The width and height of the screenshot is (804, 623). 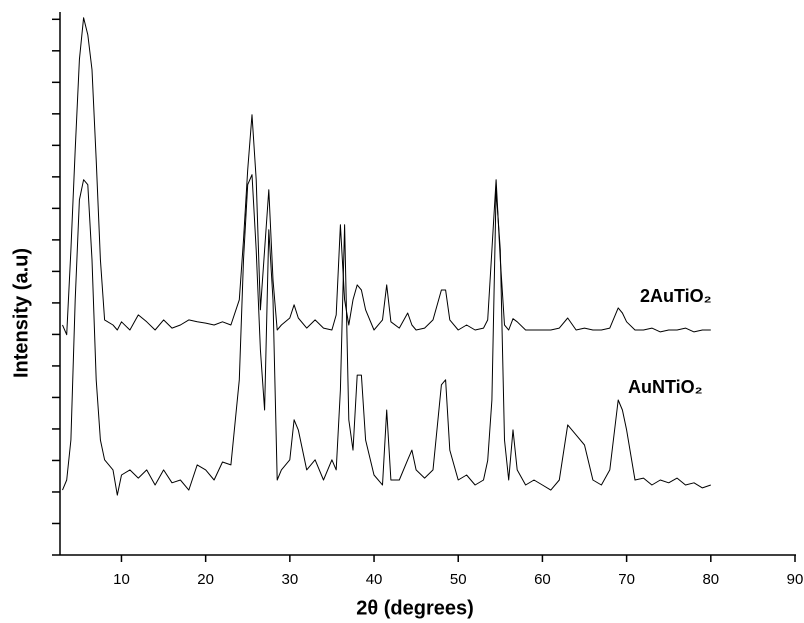 What do you see at coordinates (795, 579) in the screenshot?
I see `x-tick-label: 90` at bounding box center [795, 579].